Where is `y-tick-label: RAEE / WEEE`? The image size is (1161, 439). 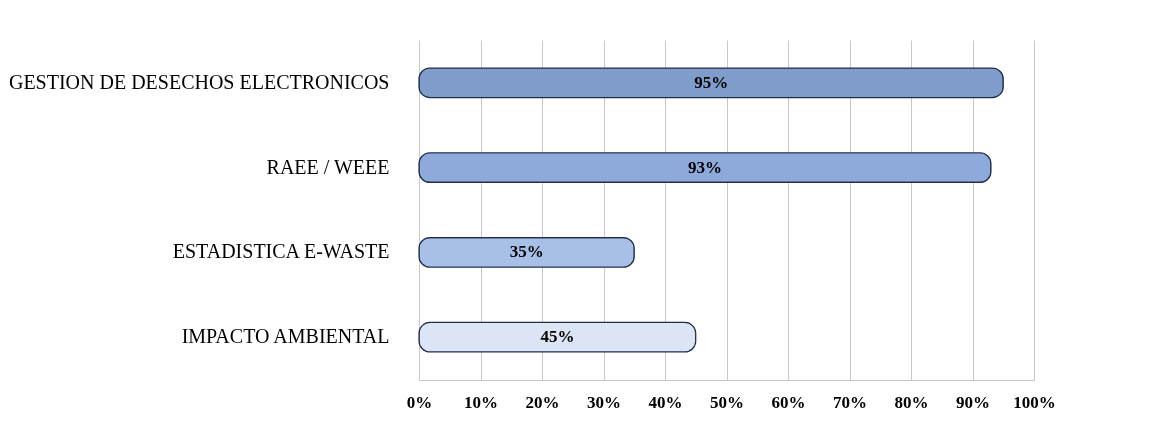 y-tick-label: RAEE / WEEE is located at coordinates (328, 166).